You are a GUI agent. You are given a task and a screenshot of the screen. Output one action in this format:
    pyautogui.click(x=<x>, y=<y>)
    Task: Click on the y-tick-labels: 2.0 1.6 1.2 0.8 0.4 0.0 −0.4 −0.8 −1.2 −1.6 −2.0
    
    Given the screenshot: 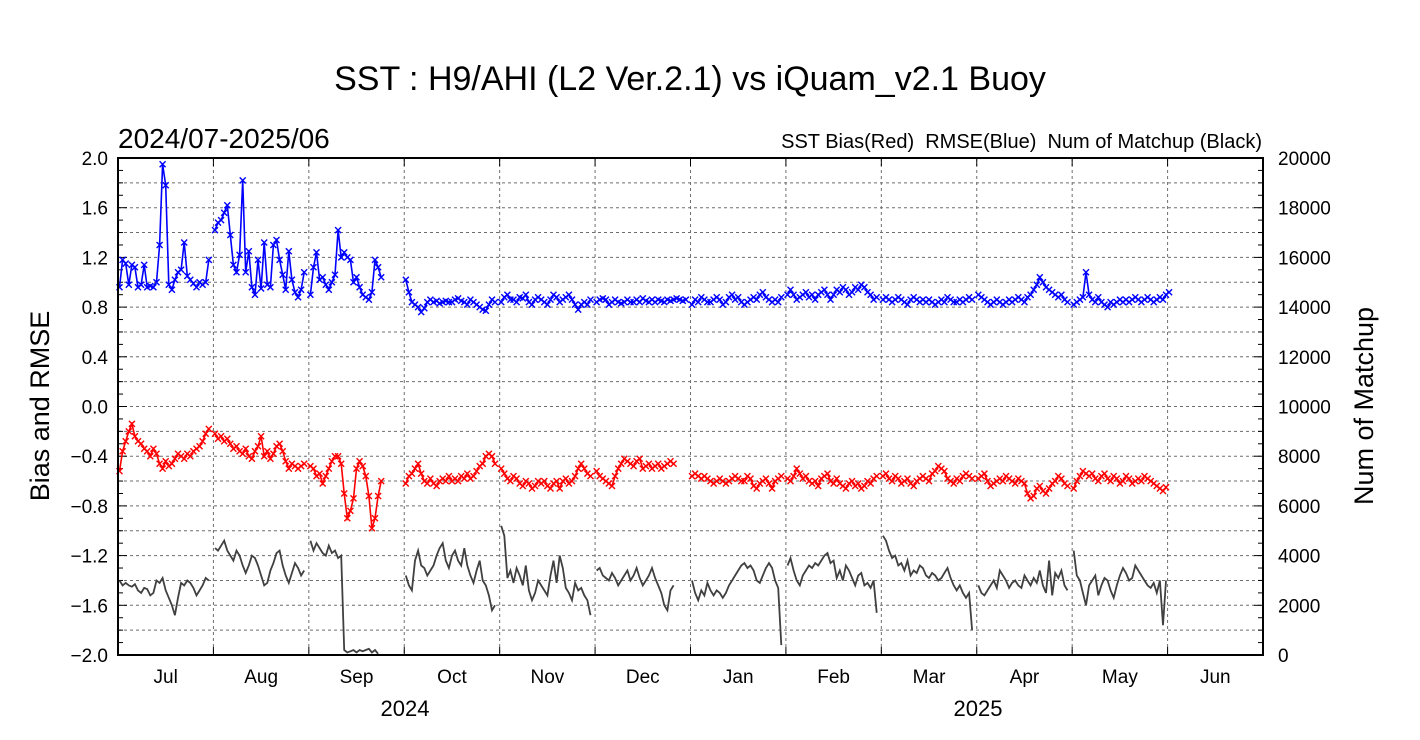 What is the action you would take?
    pyautogui.click(x=89, y=408)
    